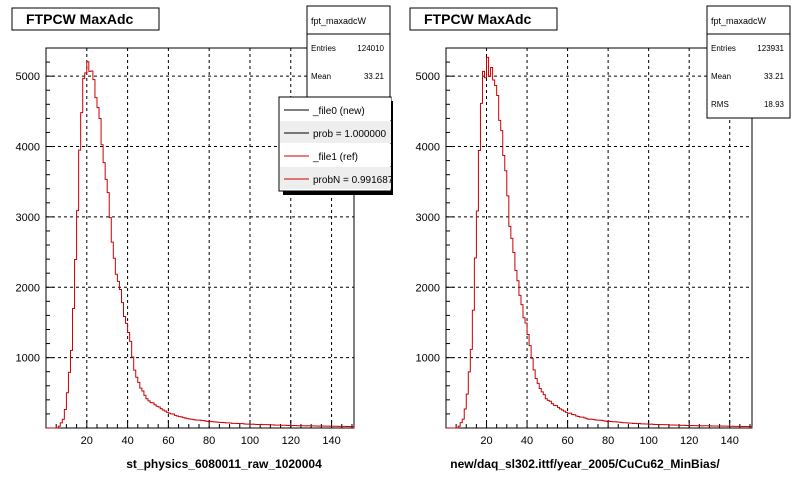  Describe the element at coordinates (374, 76) in the screenshot. I see `left-stats-mean-value: 33.21` at that location.